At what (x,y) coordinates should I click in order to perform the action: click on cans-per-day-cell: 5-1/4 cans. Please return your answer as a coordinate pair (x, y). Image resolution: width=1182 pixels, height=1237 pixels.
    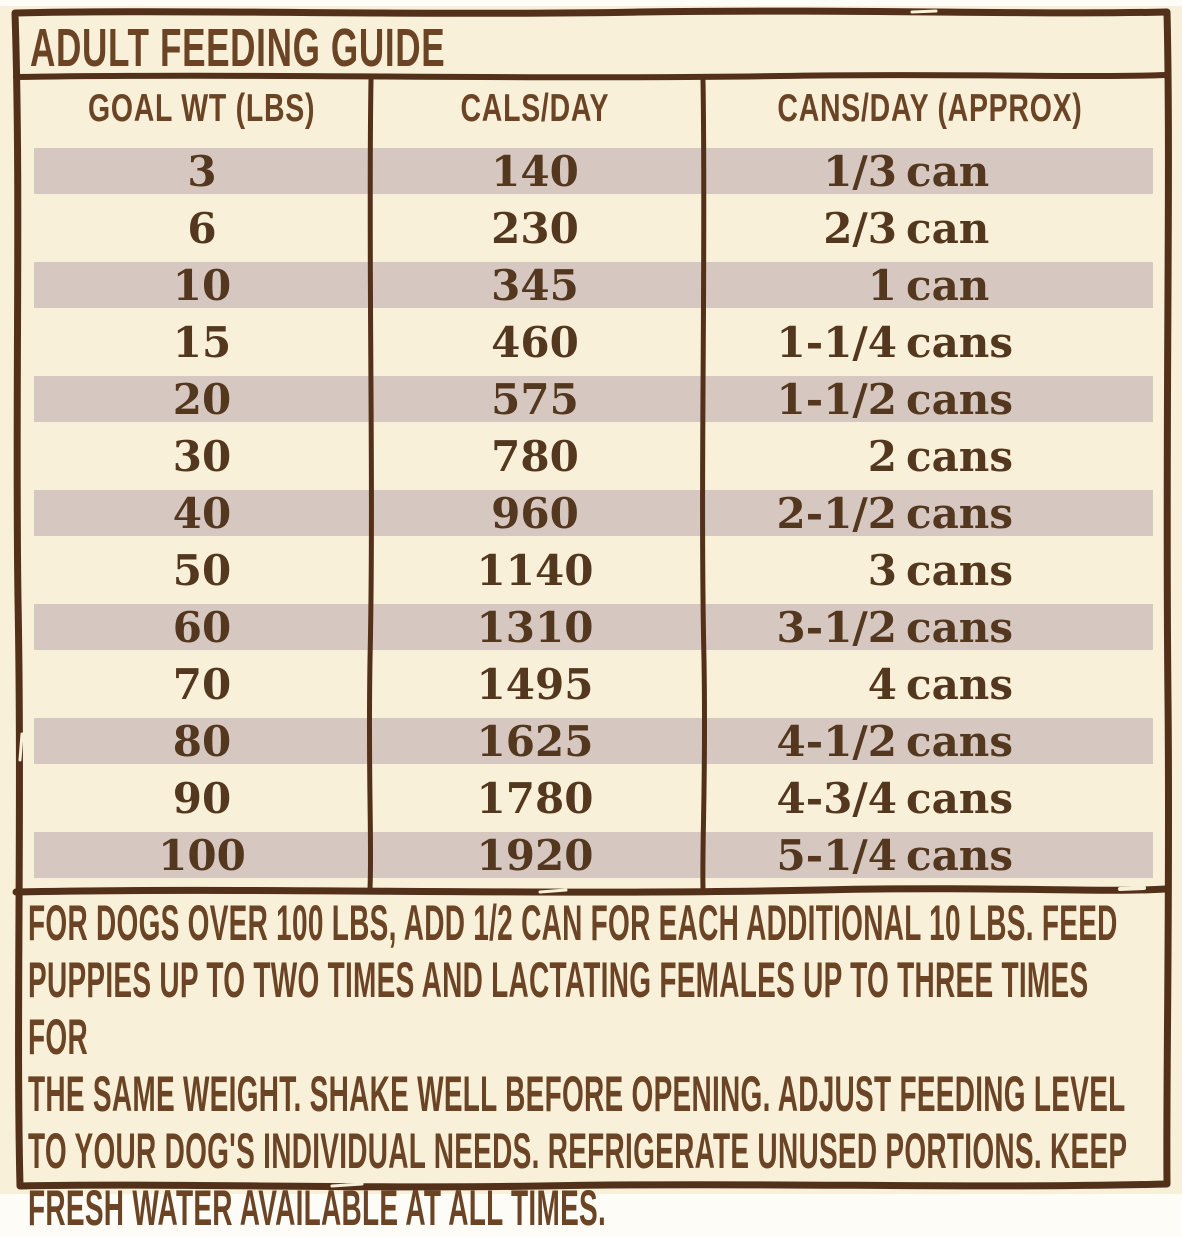
    Looking at the image, I should click on (926, 855).